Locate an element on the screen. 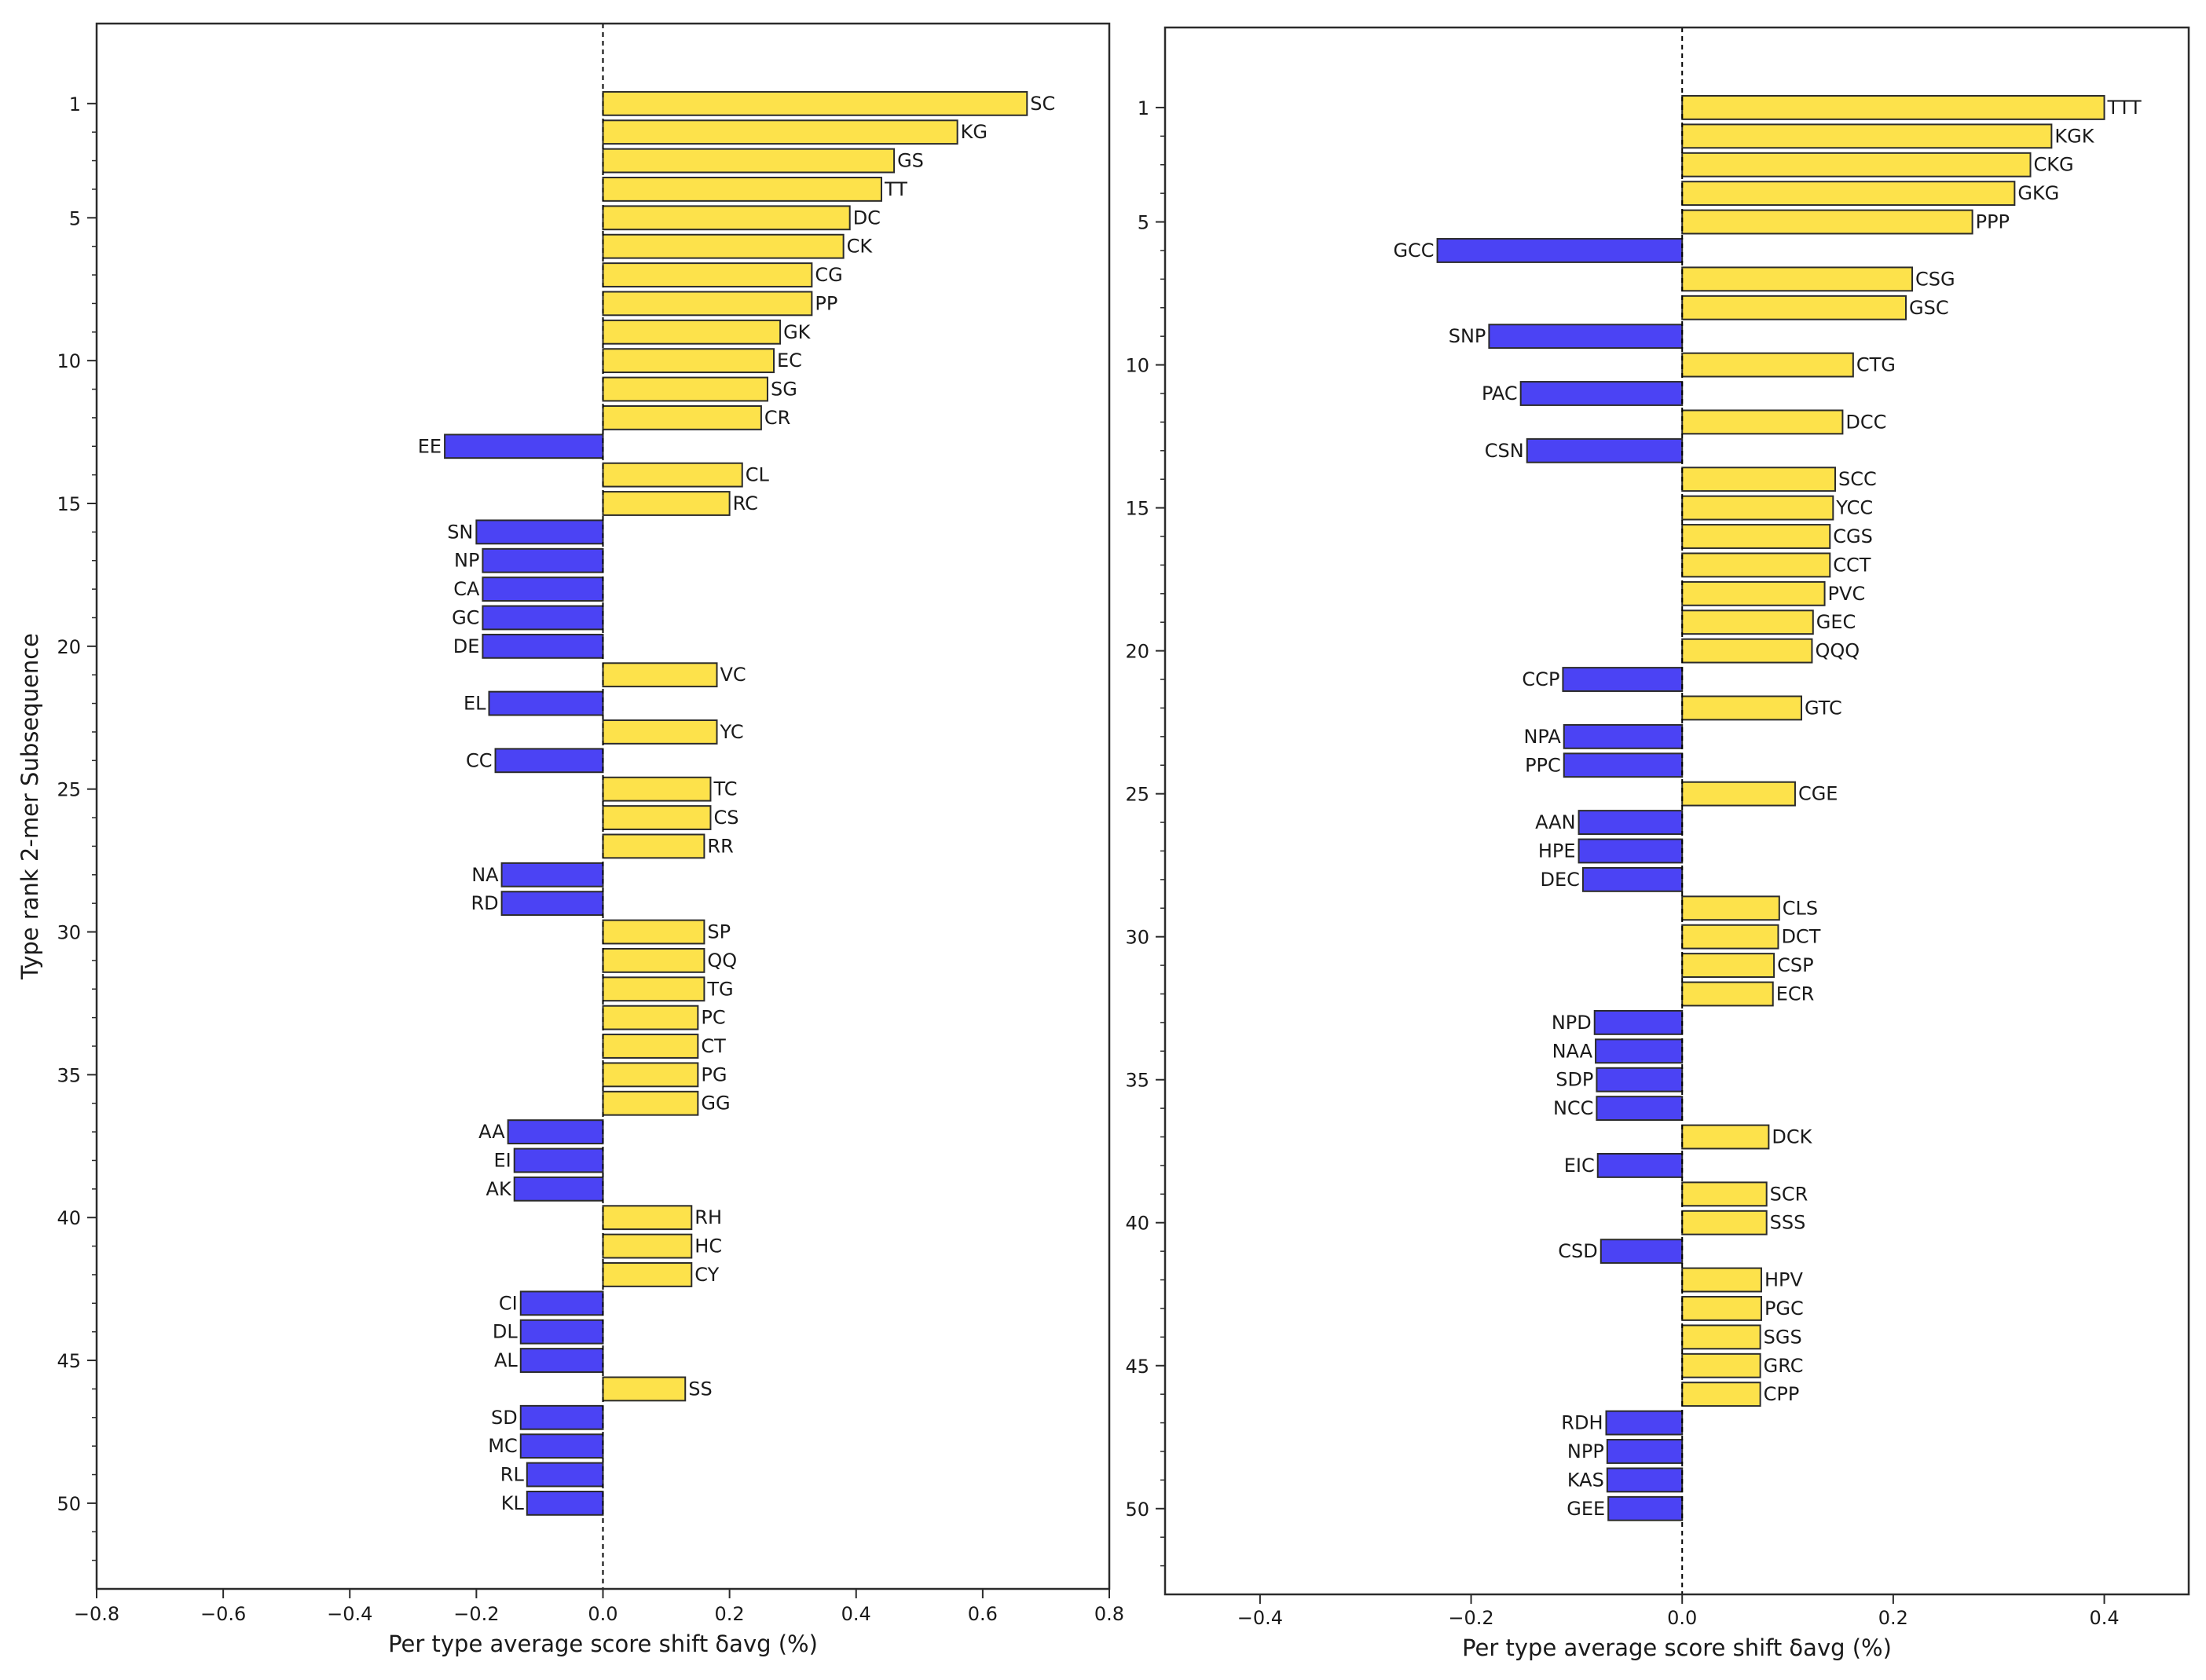 This screenshot has width=2206, height=1680. bar-label-cc: CC is located at coordinates (479, 760).